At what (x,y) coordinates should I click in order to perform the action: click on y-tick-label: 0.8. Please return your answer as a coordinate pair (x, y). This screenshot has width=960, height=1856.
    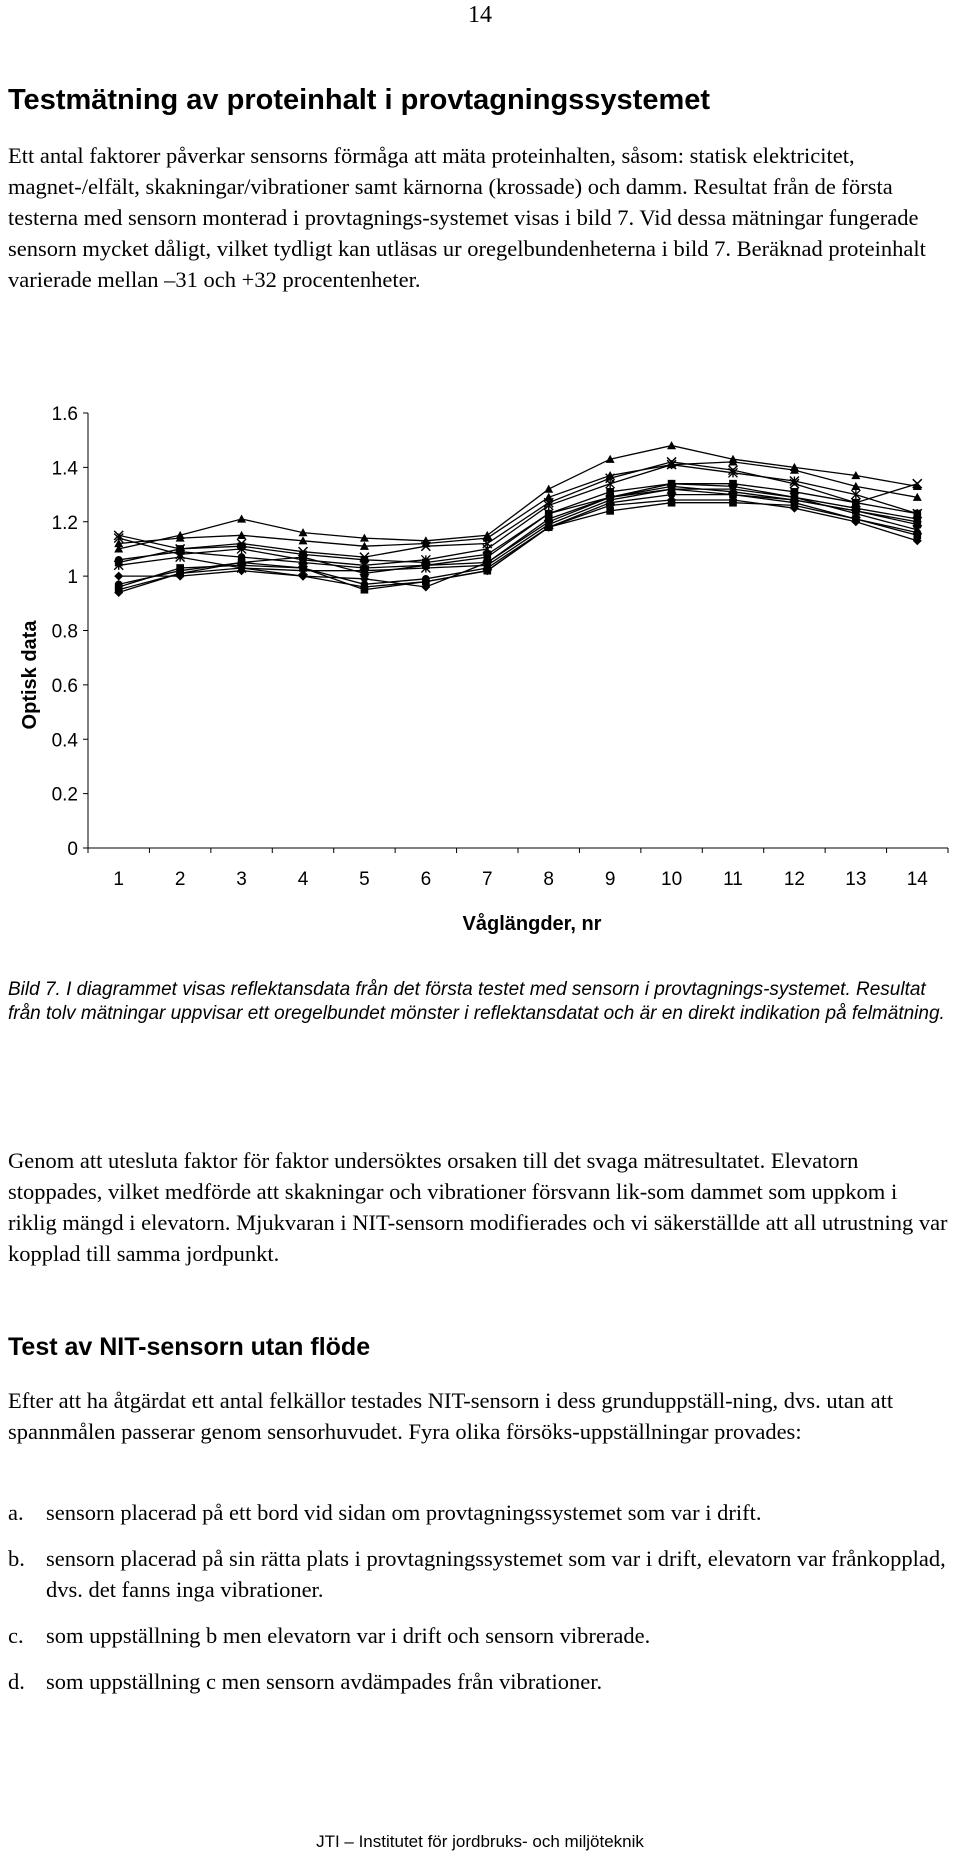
    Looking at the image, I should click on (65, 632).